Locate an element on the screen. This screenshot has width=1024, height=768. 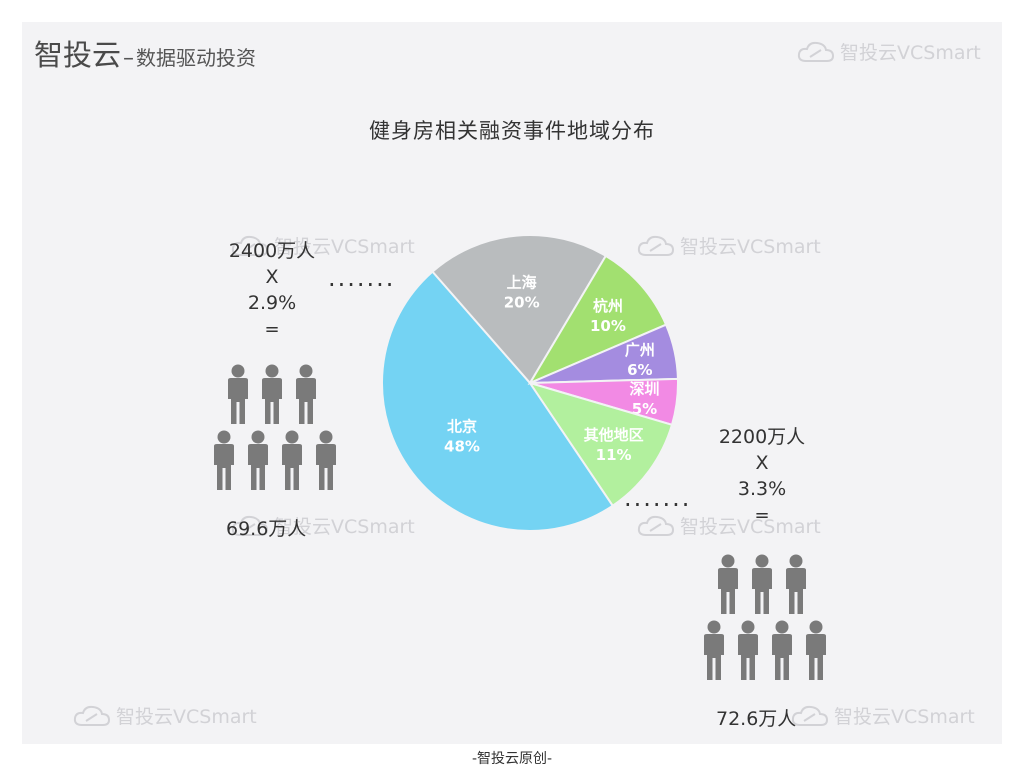
slice-value-label: 5% is located at coordinates (644, 409).